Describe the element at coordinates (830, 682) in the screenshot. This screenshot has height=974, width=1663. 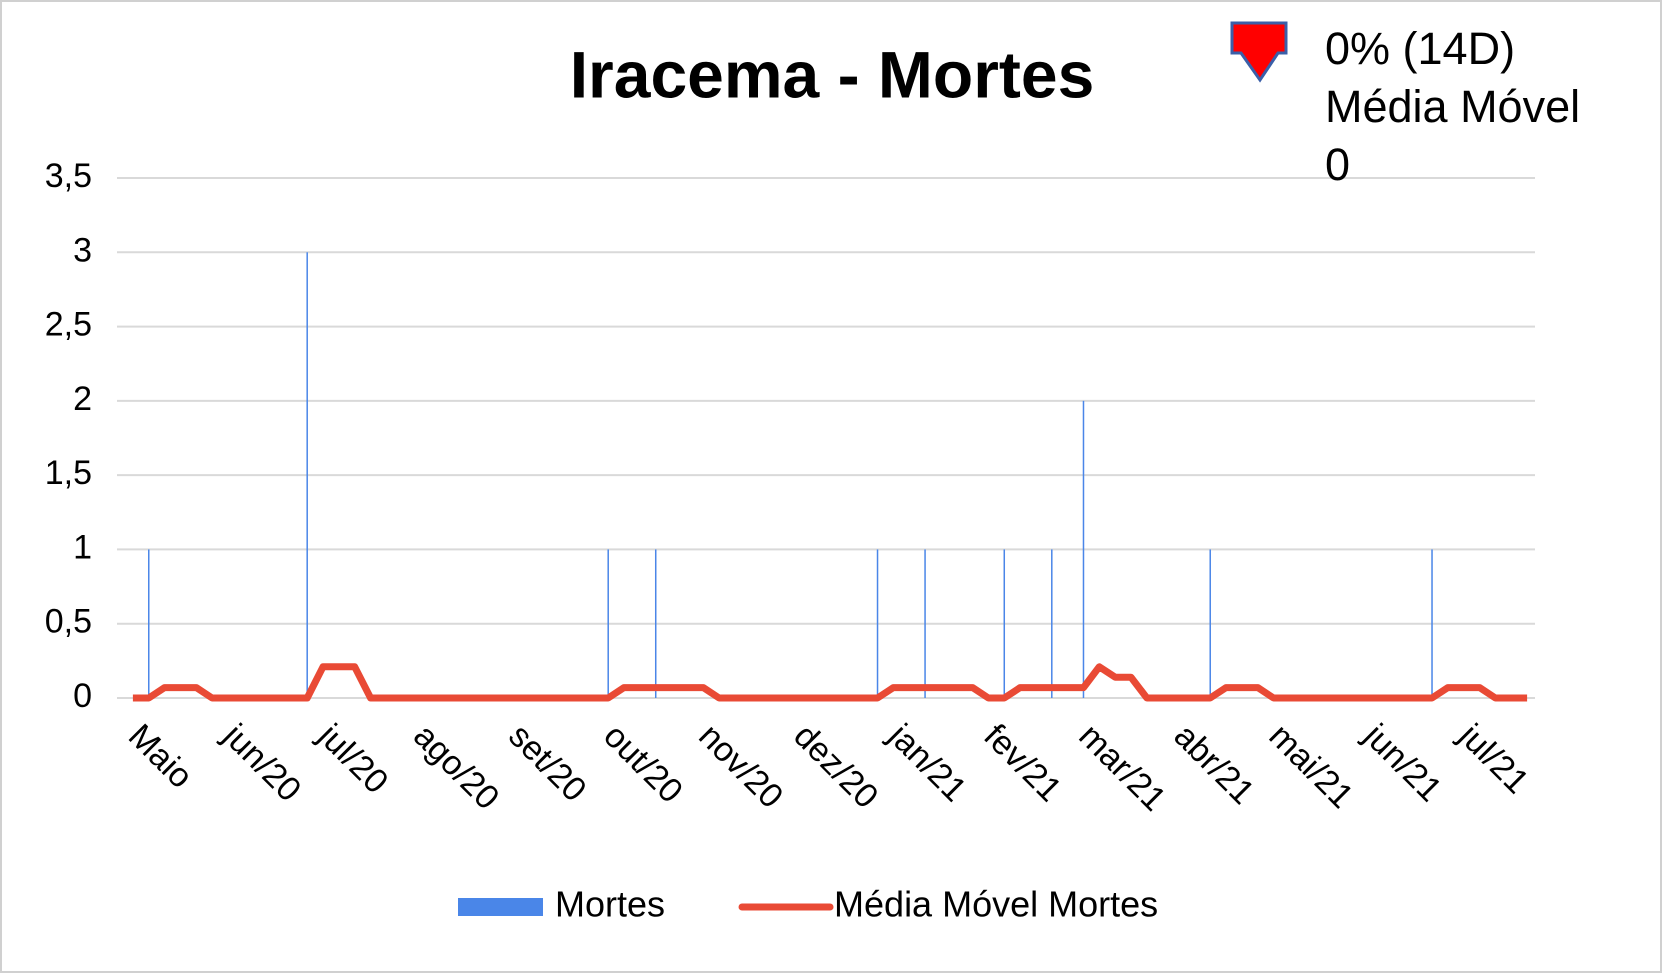
I see `line` at that location.